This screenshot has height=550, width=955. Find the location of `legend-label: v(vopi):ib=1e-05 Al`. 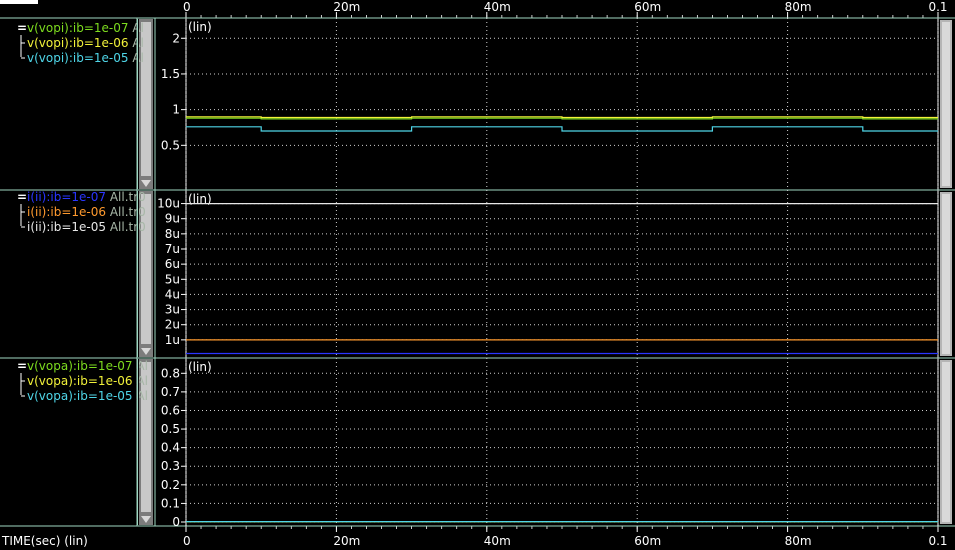

legend-label: v(vopi):ib=1e-05 Al is located at coordinates (85, 58).